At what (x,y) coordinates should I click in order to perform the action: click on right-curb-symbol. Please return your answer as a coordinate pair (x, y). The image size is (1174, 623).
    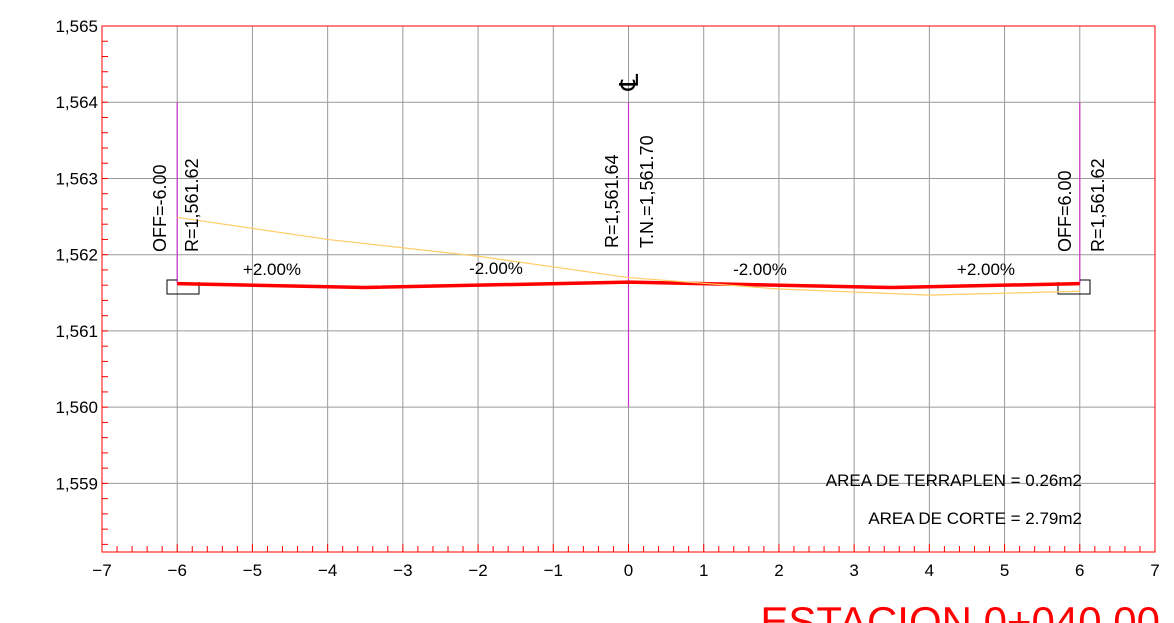
    Looking at the image, I should click on (1074, 287).